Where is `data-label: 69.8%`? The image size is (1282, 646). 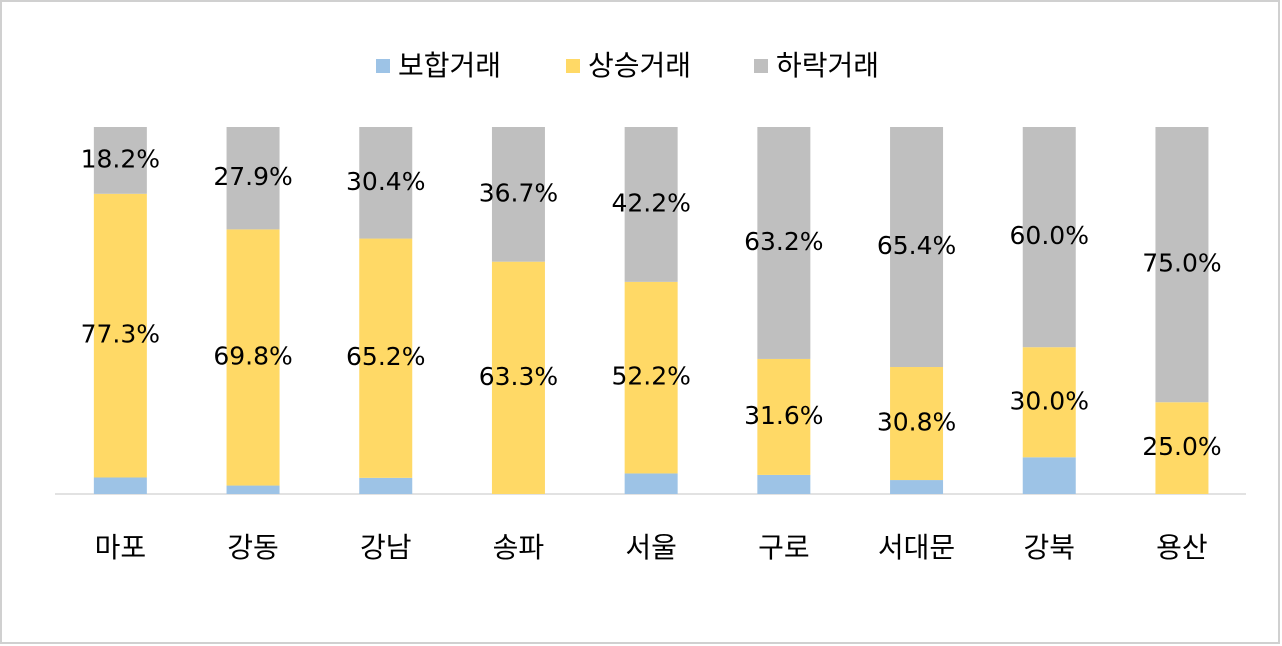
data-label: 69.8% is located at coordinates (252, 355).